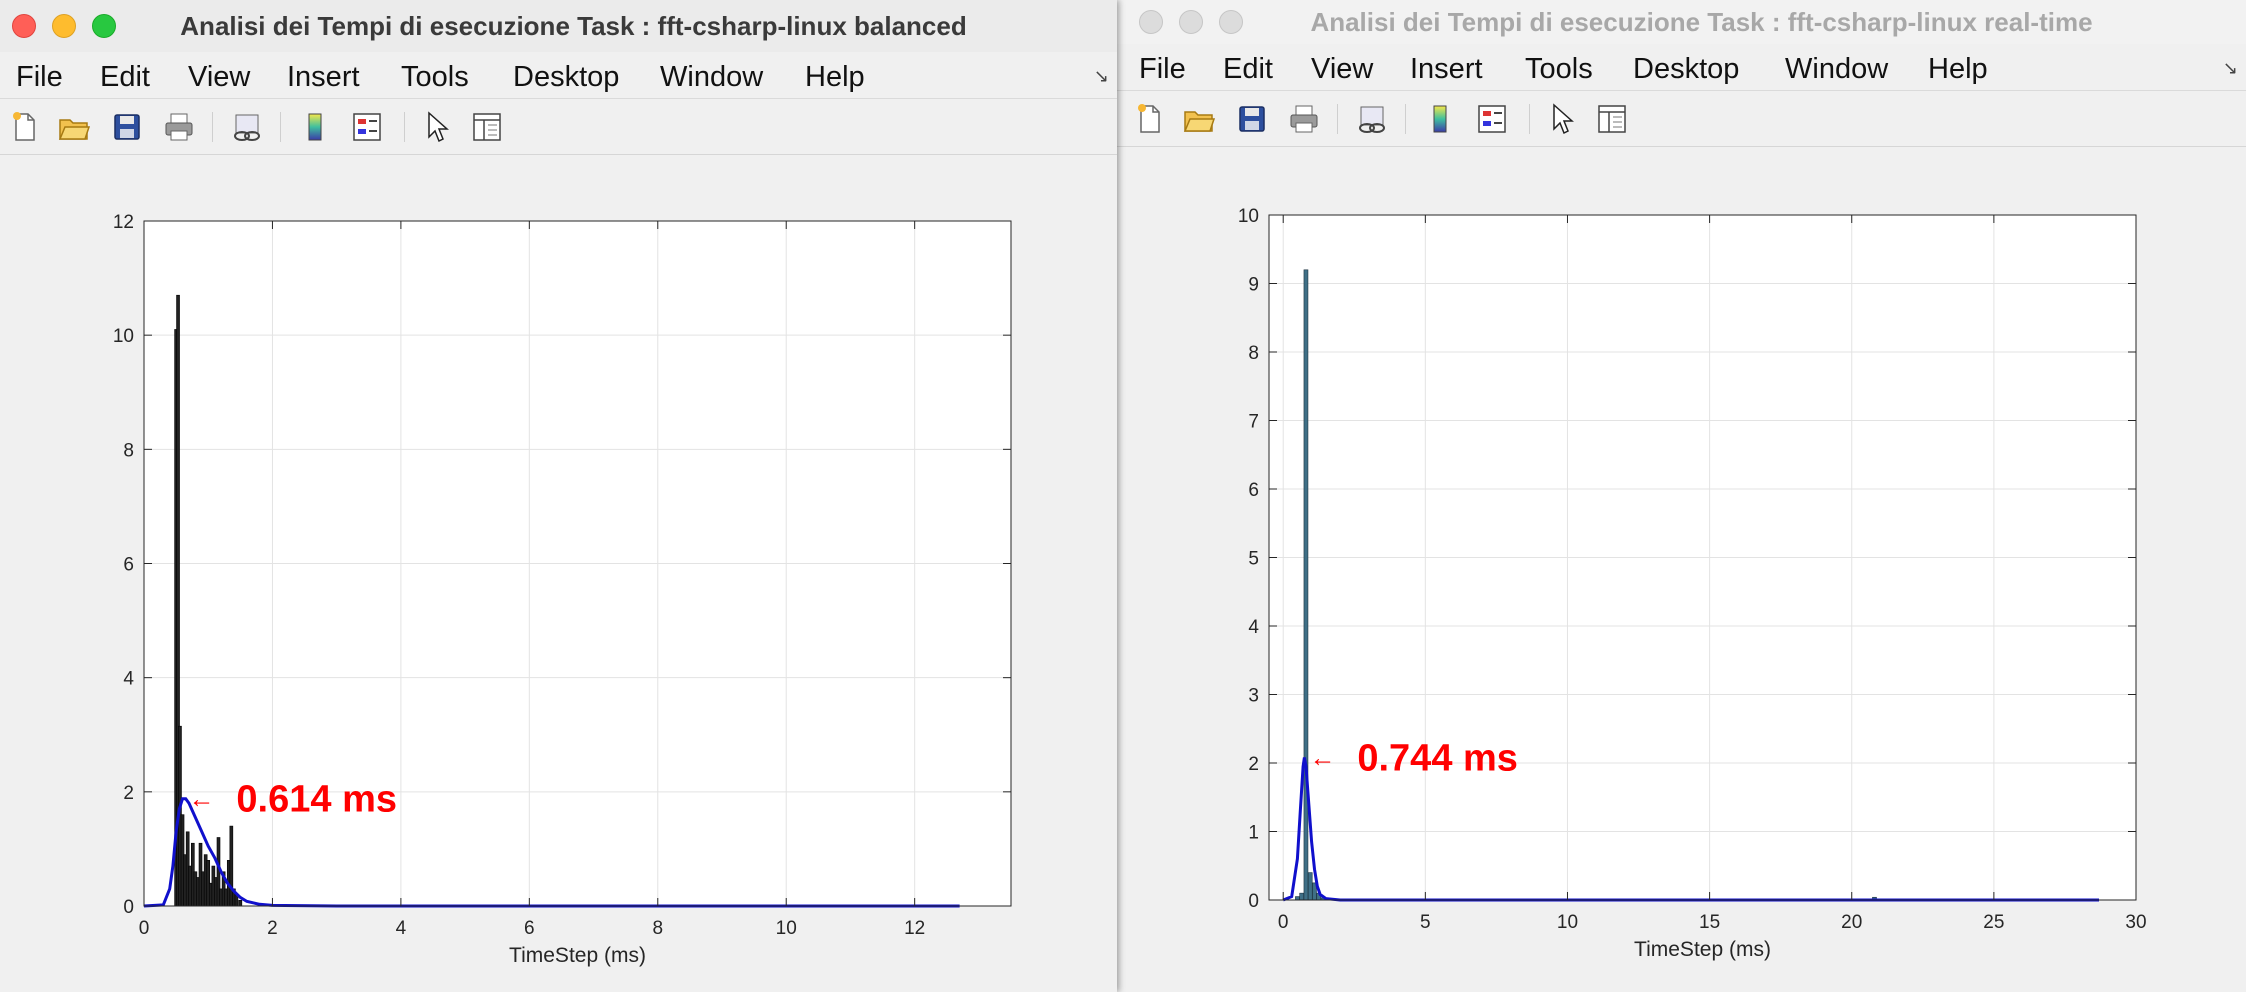 This screenshot has height=992, width=2246. I want to click on x-tick-label: 12, so click(914, 928).